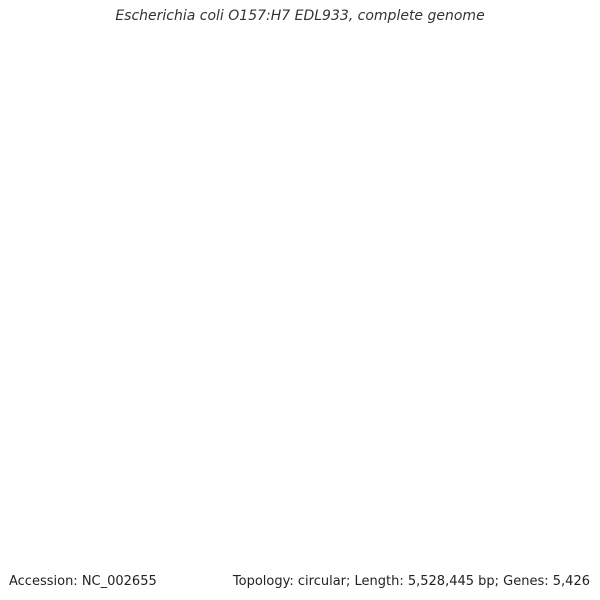 The width and height of the screenshot is (600, 600). What do you see at coordinates (83, 581) in the screenshot?
I see `accession-text: Accession: NC_002655` at bounding box center [83, 581].